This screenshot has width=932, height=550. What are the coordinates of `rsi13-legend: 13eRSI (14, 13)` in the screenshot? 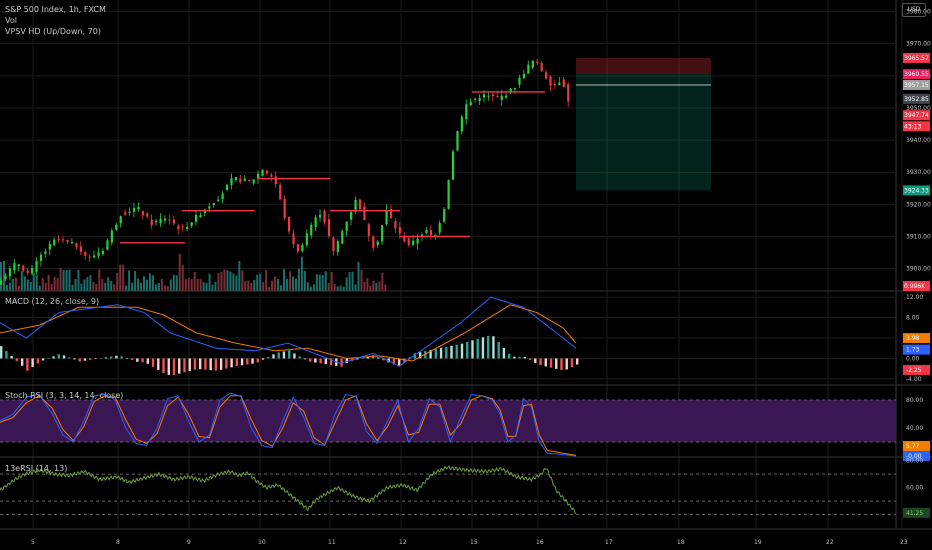 It's located at (36, 468).